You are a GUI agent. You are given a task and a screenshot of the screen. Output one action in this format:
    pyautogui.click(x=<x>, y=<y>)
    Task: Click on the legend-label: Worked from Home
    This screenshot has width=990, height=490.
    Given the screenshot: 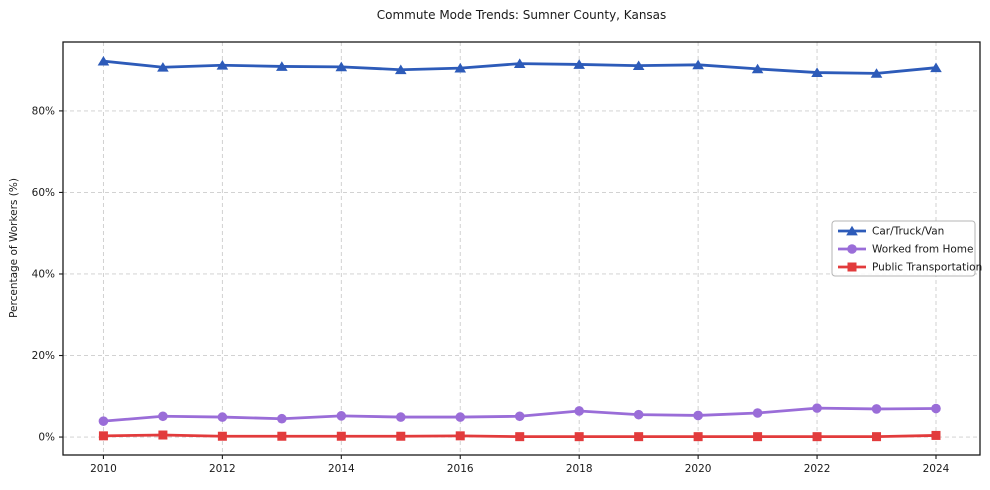 What is the action you would take?
    pyautogui.click(x=922, y=250)
    